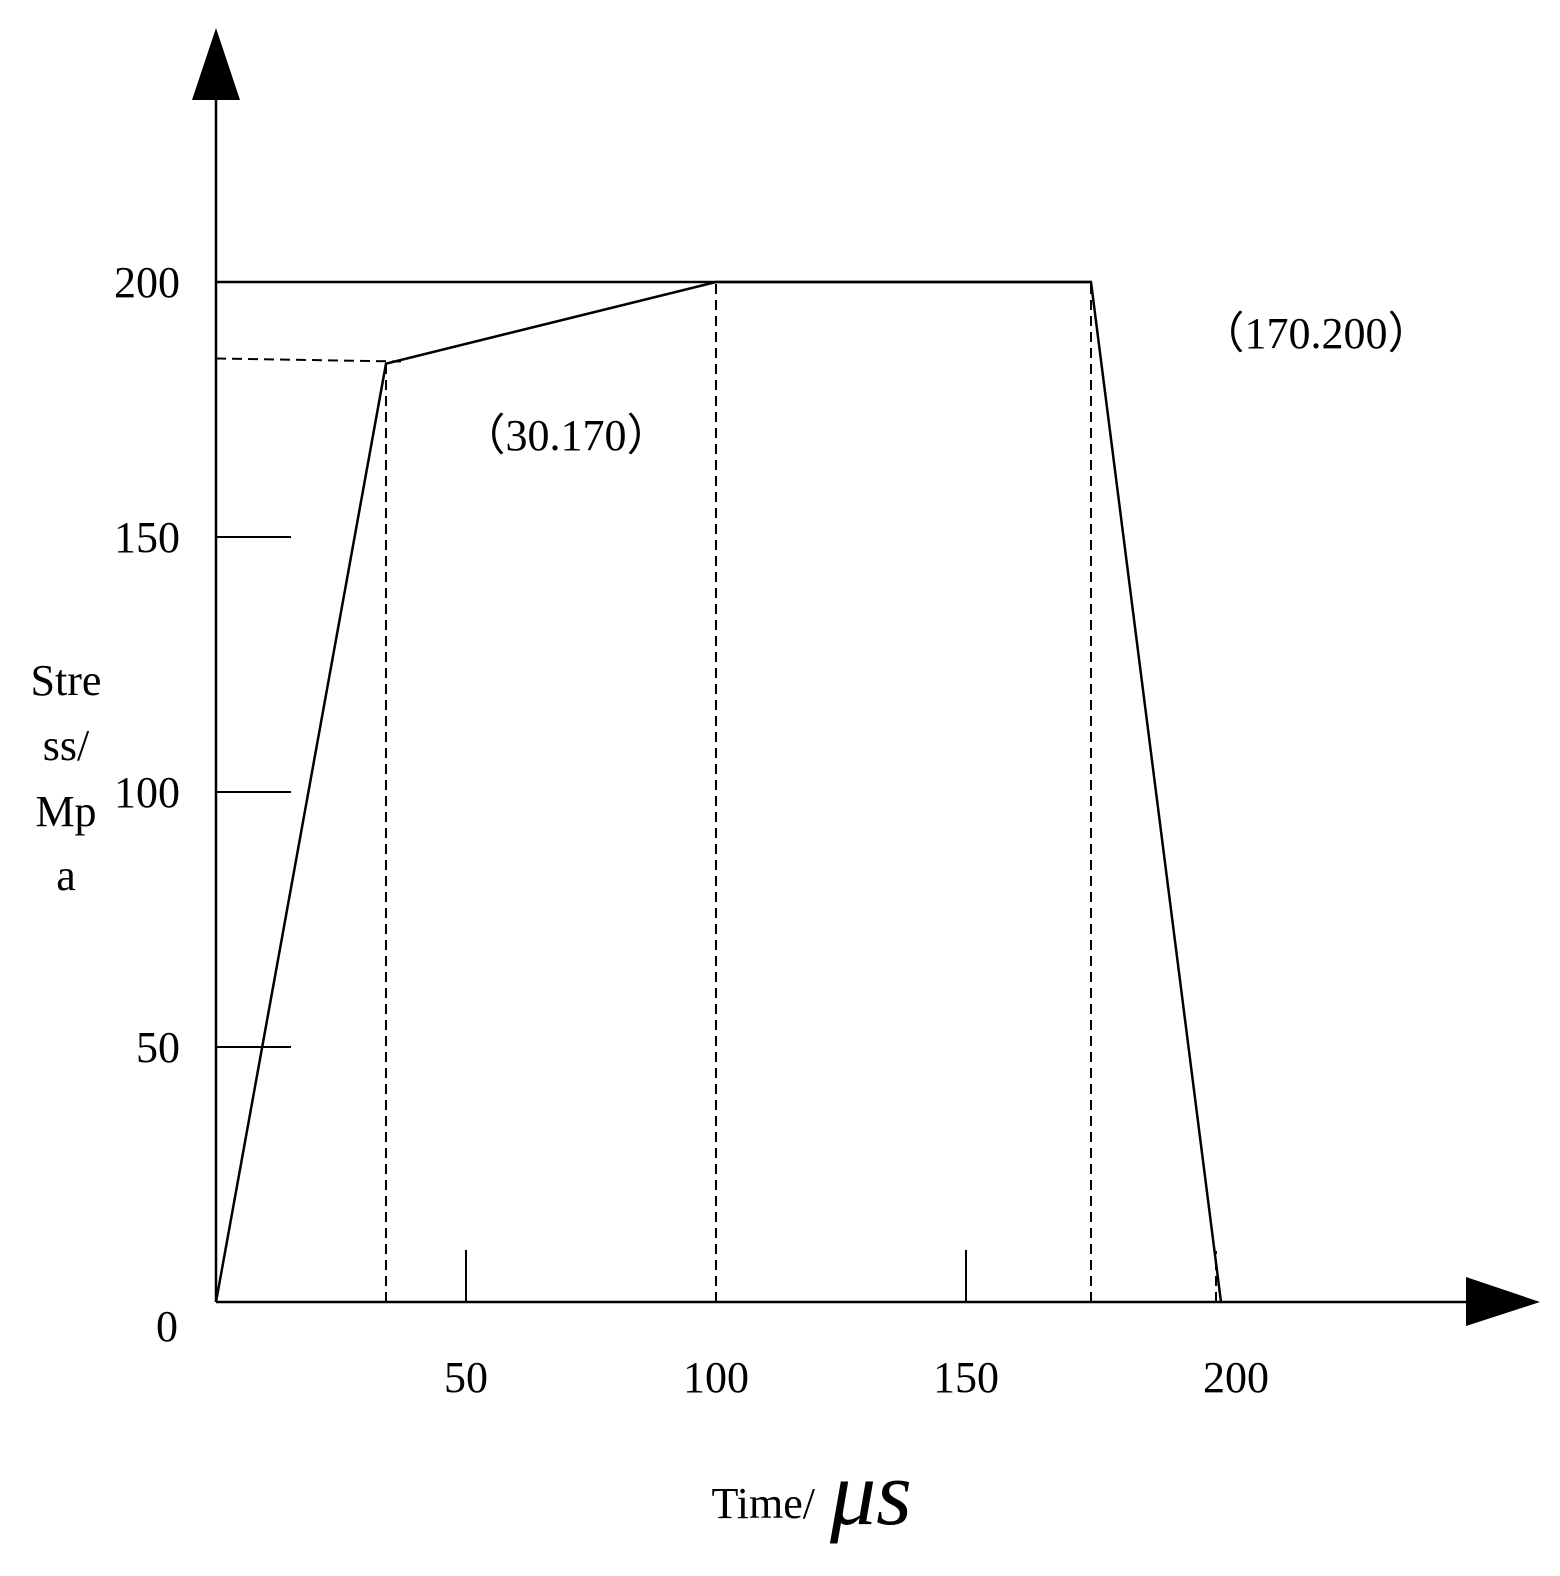 This screenshot has height=1576, width=1560. Describe the element at coordinates (66, 875) in the screenshot. I see `y-axis-label-line-3: a` at that location.